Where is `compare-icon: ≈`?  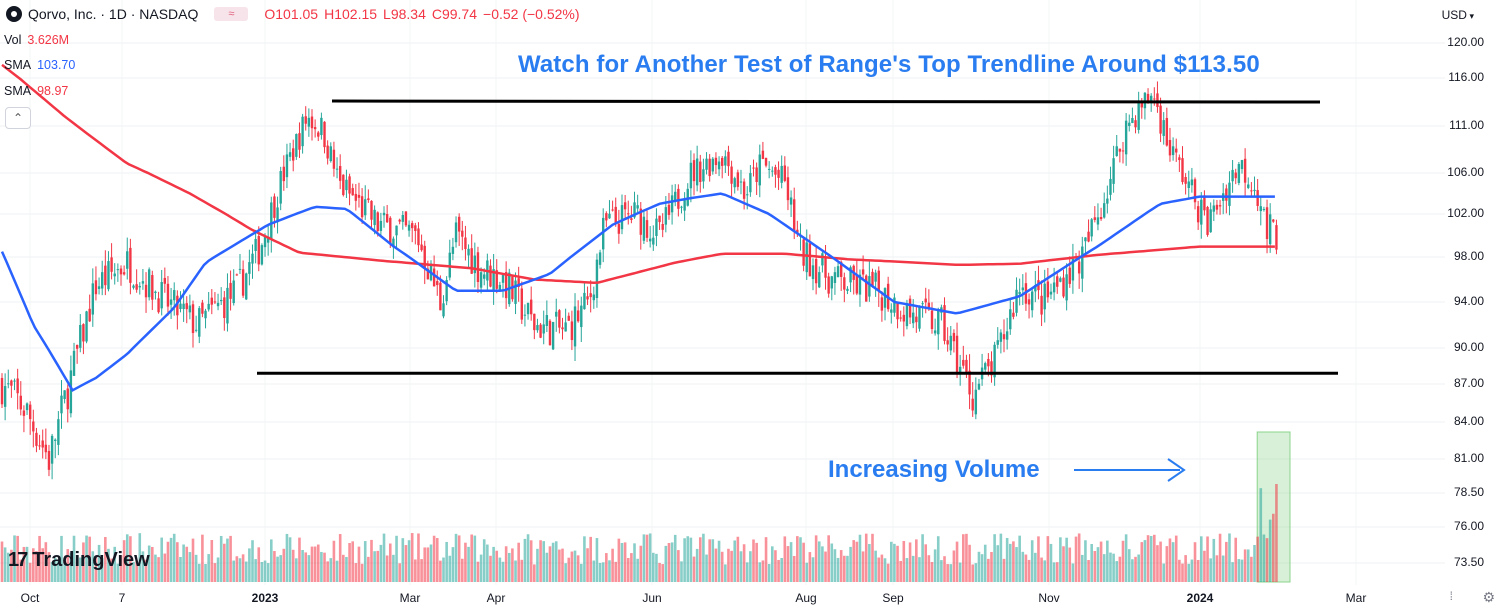 compare-icon: ≈ is located at coordinates (231, 14).